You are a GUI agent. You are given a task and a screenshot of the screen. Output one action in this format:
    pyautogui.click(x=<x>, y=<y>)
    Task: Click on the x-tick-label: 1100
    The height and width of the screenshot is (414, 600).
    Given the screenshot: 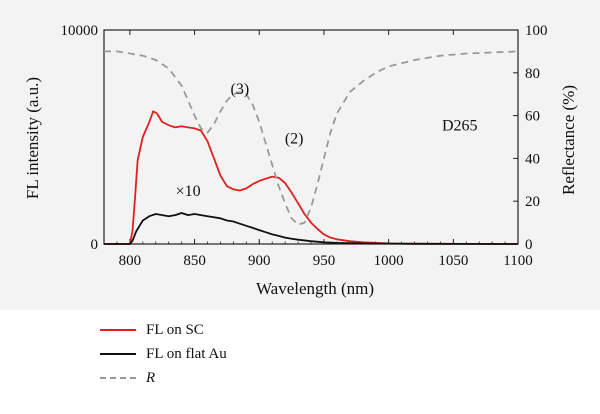 What is the action you would take?
    pyautogui.click(x=517, y=261)
    